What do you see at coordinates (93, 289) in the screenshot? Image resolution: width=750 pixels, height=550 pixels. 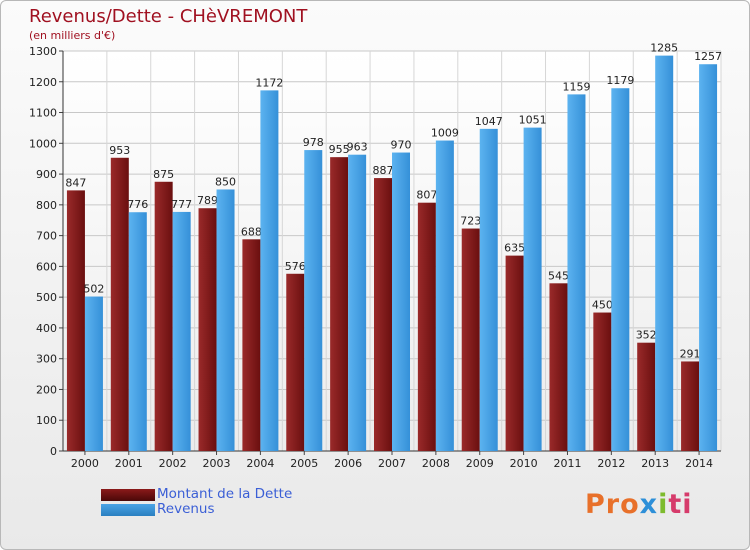 I see `data-label-revenue: 502` at bounding box center [93, 289].